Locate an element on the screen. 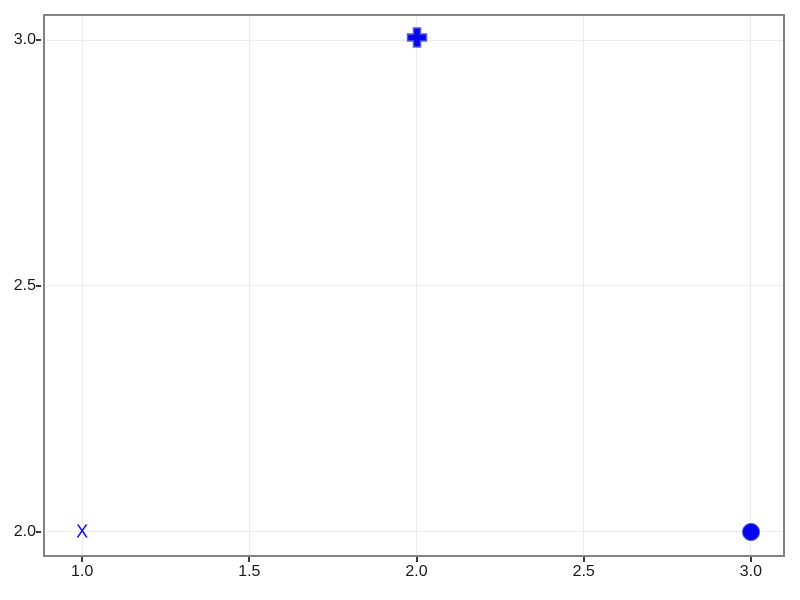 The height and width of the screenshot is (600, 800). y-tick-label-2.5: 2.5 is located at coordinates (24, 285).